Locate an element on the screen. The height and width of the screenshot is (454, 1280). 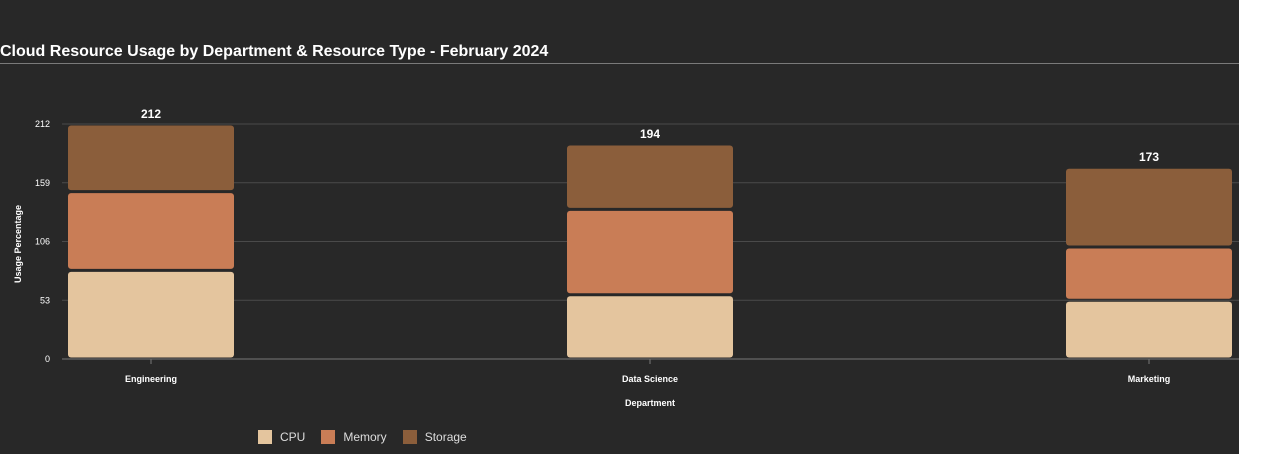
y-tick-label: 212 is located at coordinates (42, 124).